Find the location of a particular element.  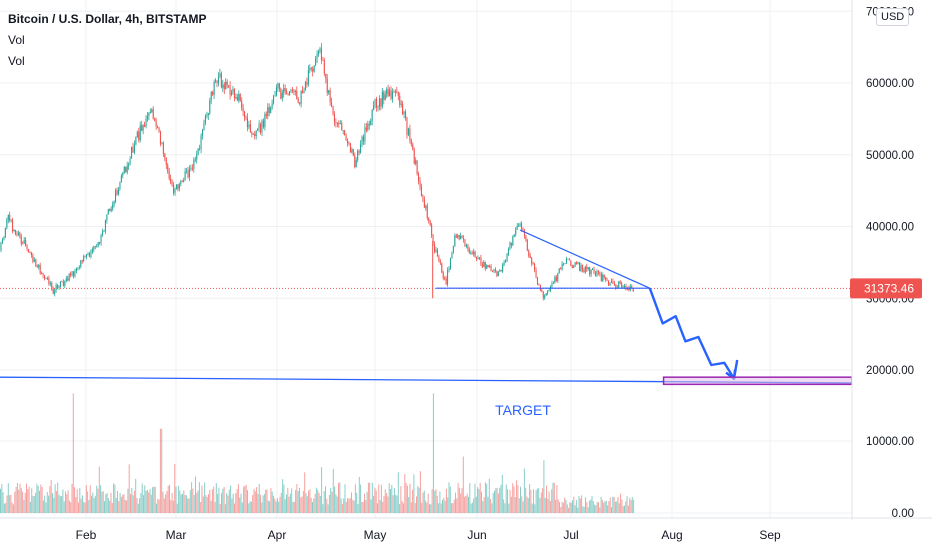

x-tick-label: Mar is located at coordinates (176, 535).